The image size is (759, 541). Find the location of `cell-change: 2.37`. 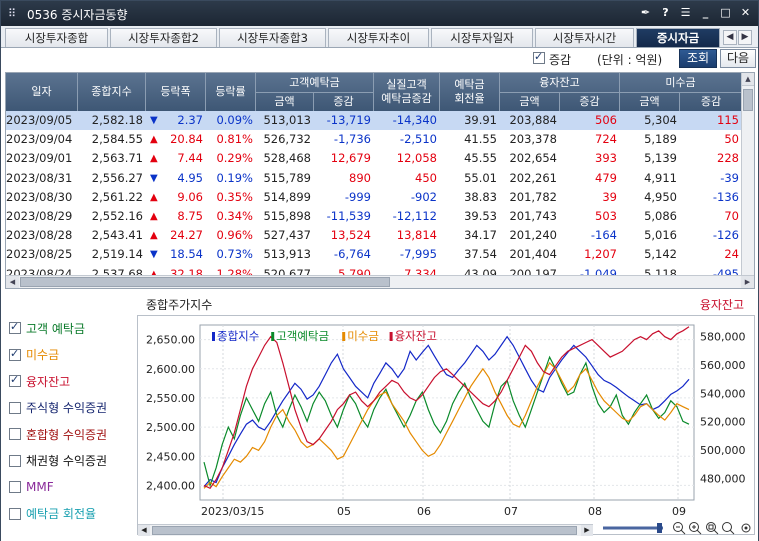

cell-change: 2.37 is located at coordinates (190, 120).